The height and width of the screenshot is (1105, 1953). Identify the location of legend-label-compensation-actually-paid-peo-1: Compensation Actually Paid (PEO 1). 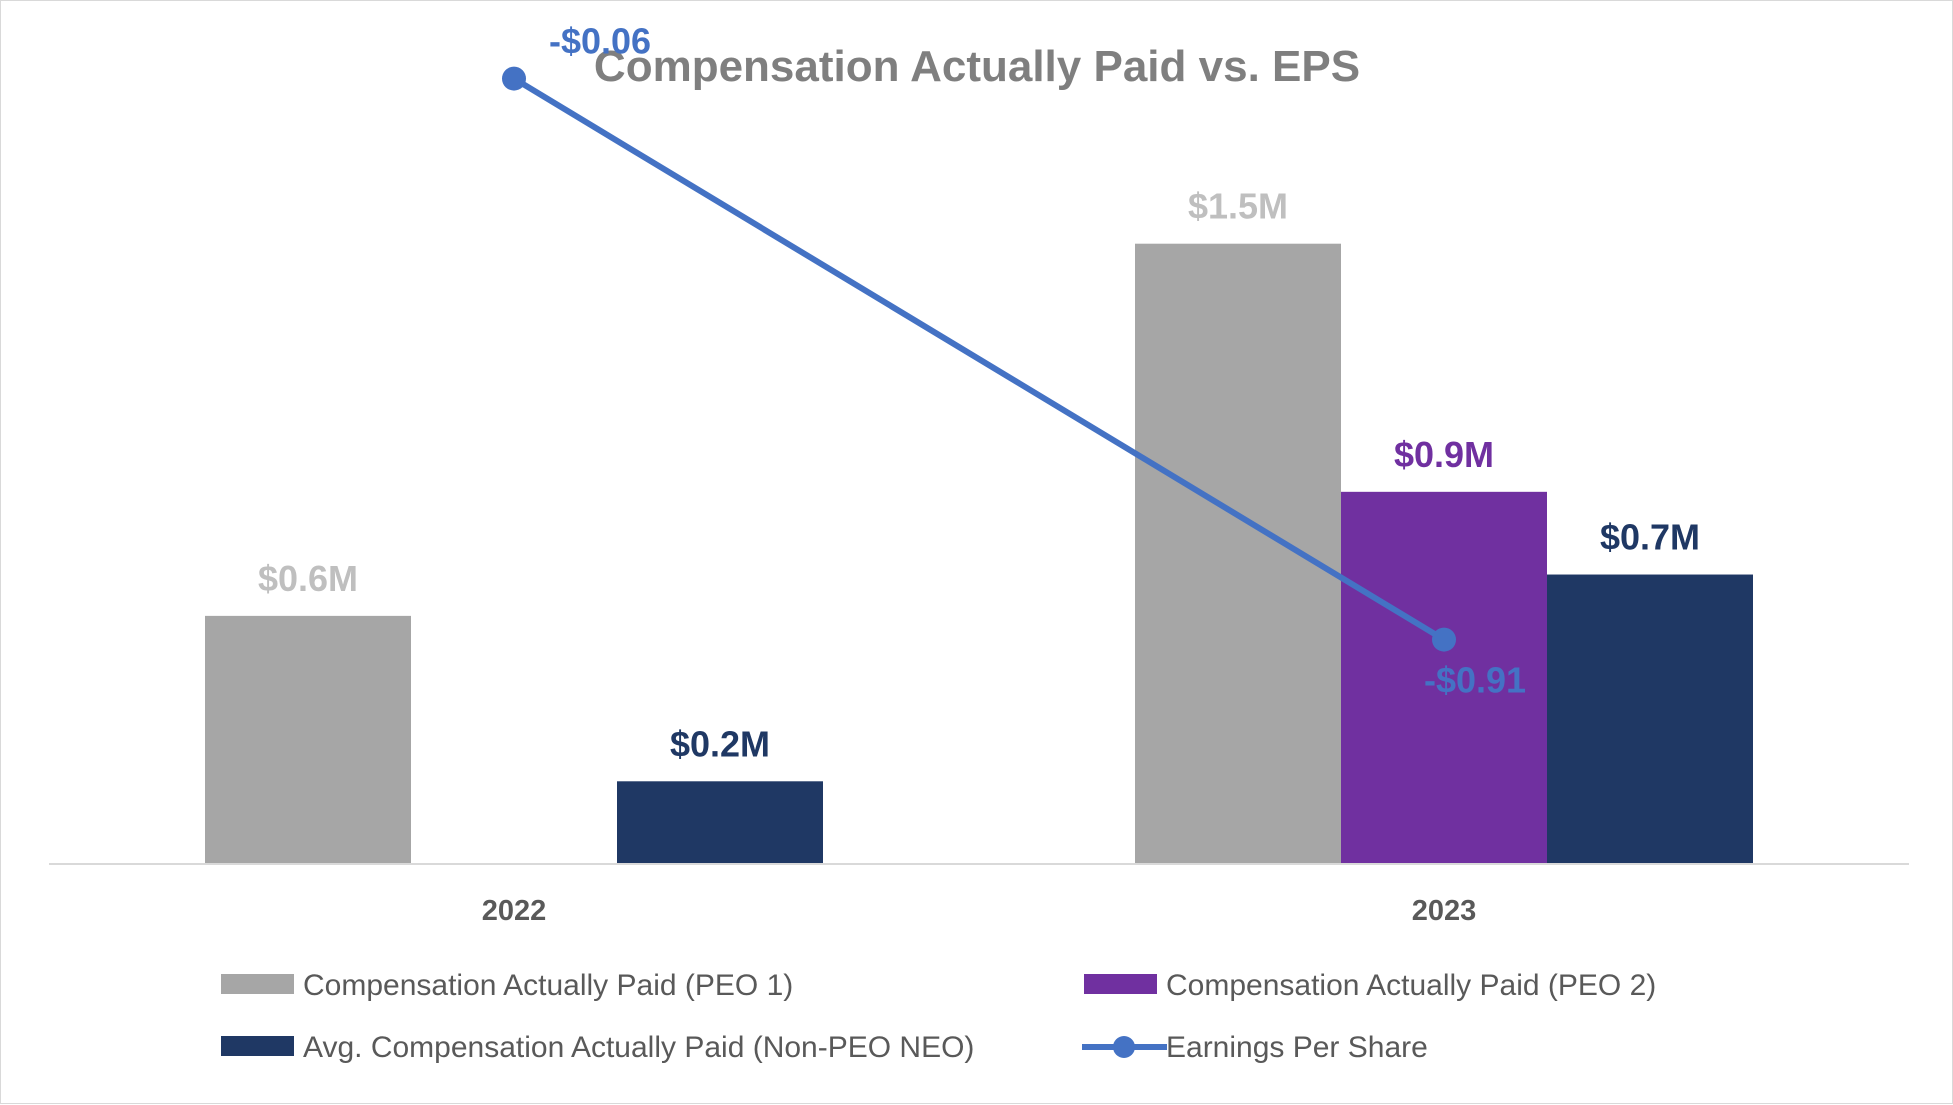
(548, 985).